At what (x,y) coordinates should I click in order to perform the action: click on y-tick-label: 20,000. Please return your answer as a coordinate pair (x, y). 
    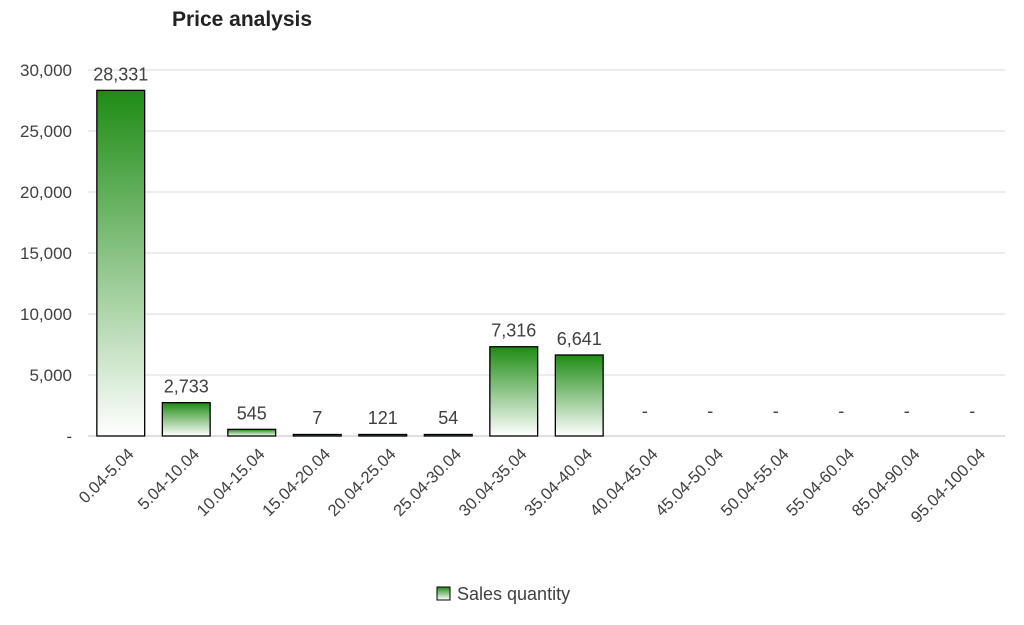
    Looking at the image, I should click on (46, 192).